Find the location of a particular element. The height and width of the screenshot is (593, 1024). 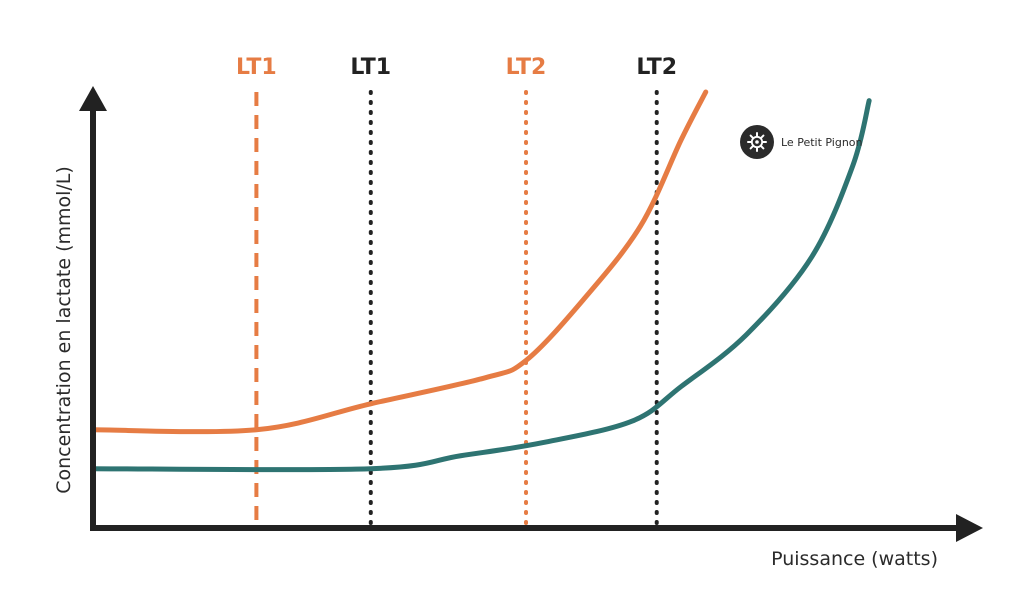

y-axis-arrow is located at coordinates (93, 98).